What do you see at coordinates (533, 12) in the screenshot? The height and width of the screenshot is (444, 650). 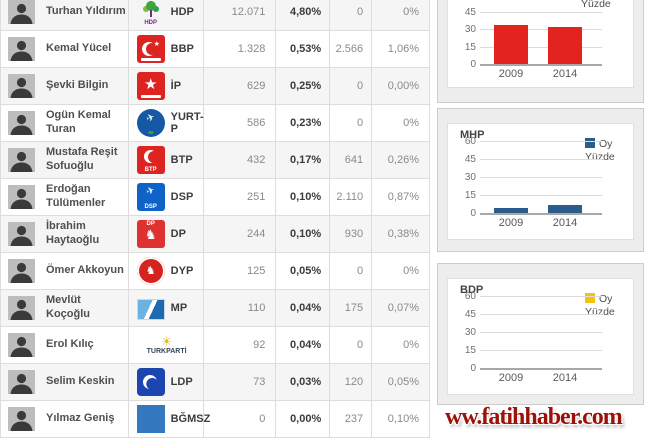 I see `gridline: 45` at bounding box center [533, 12].